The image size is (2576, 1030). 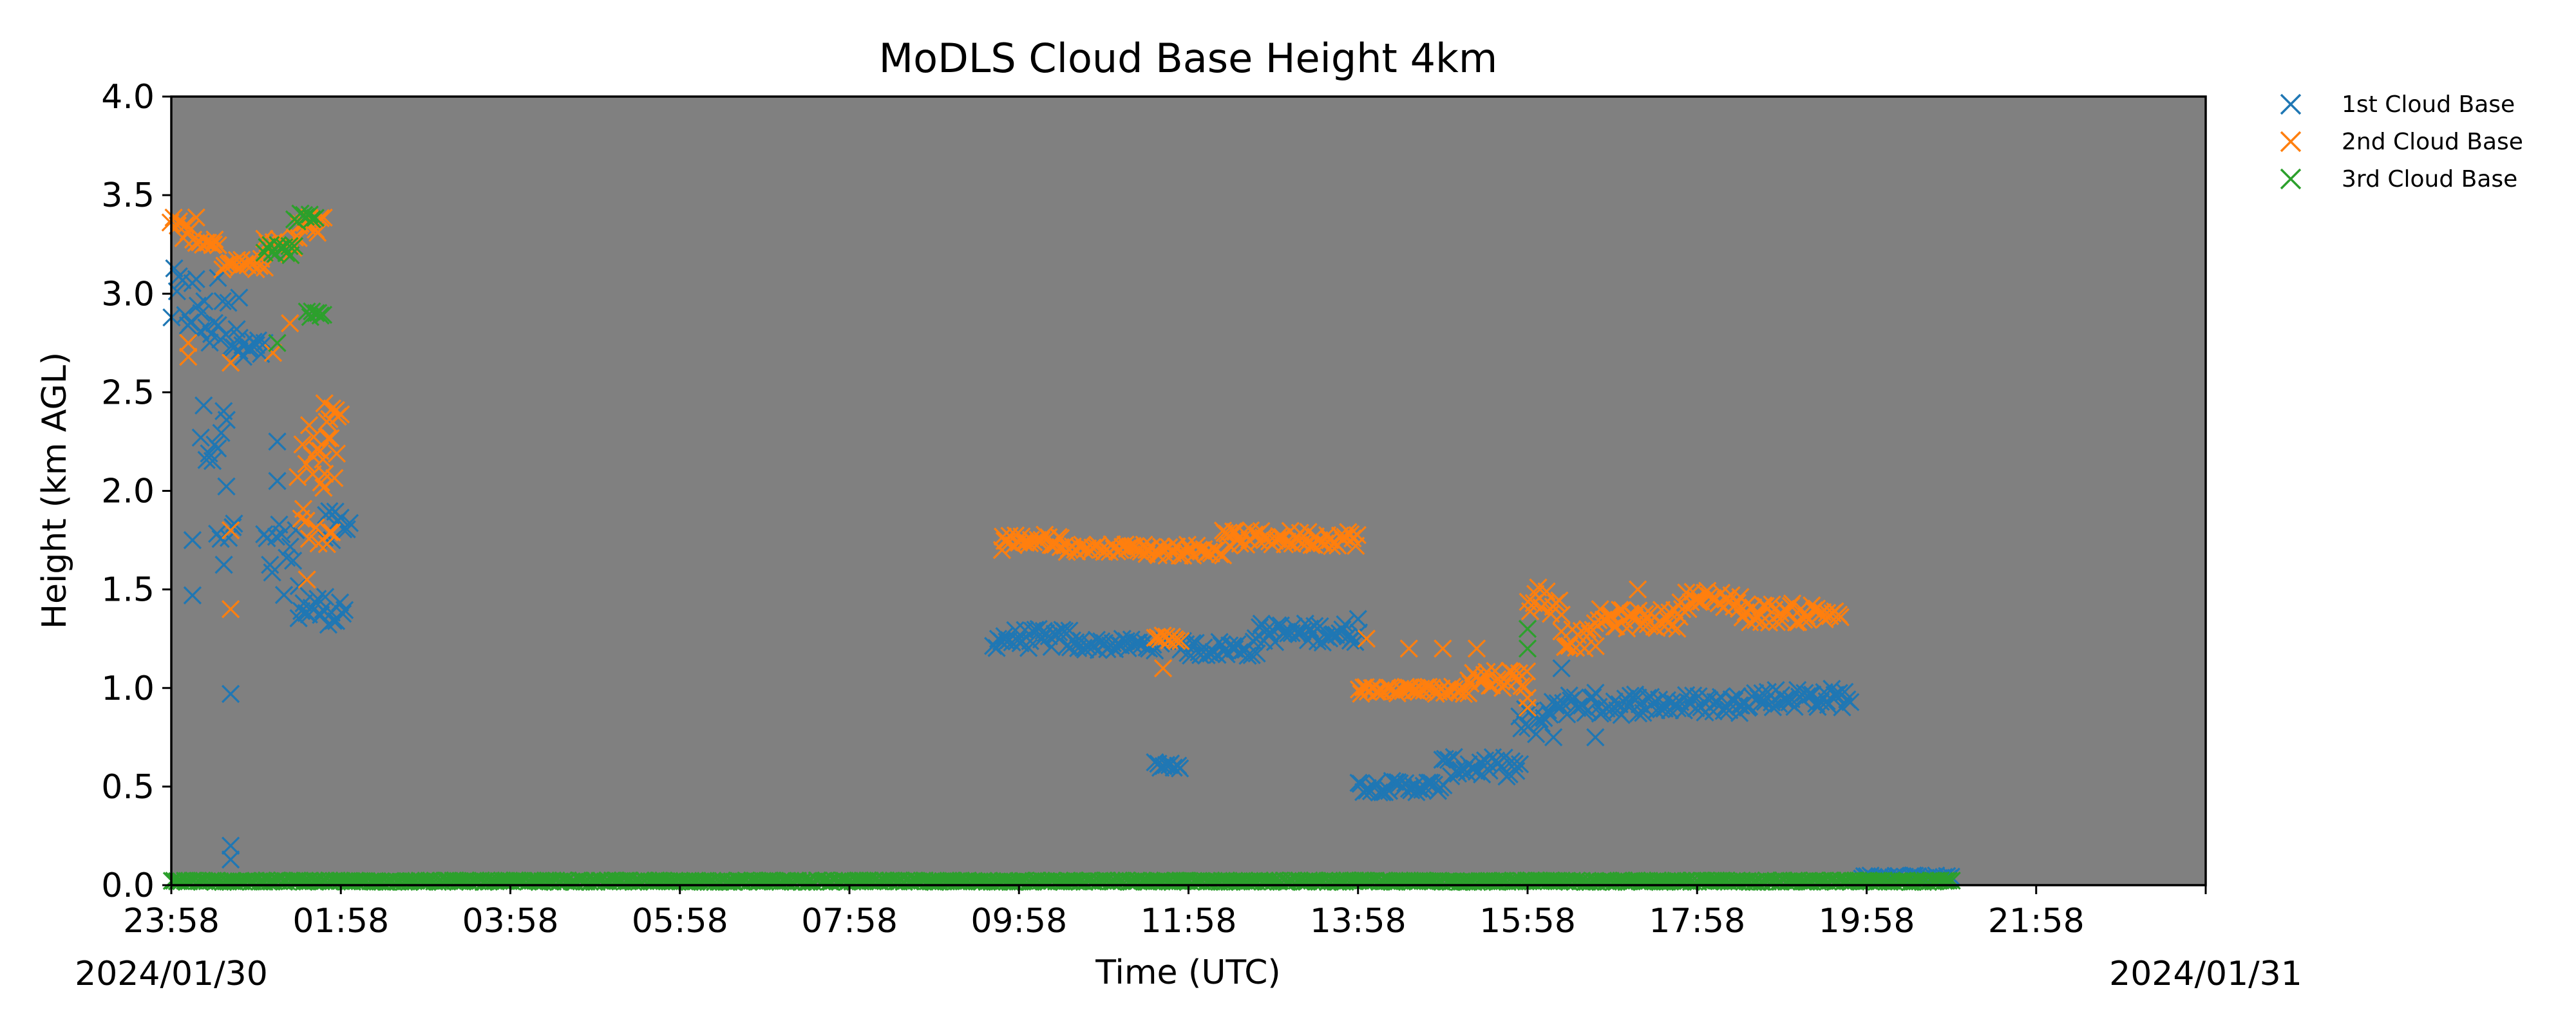 I want to click on y-tick-label: 2.5, so click(x=128, y=392).